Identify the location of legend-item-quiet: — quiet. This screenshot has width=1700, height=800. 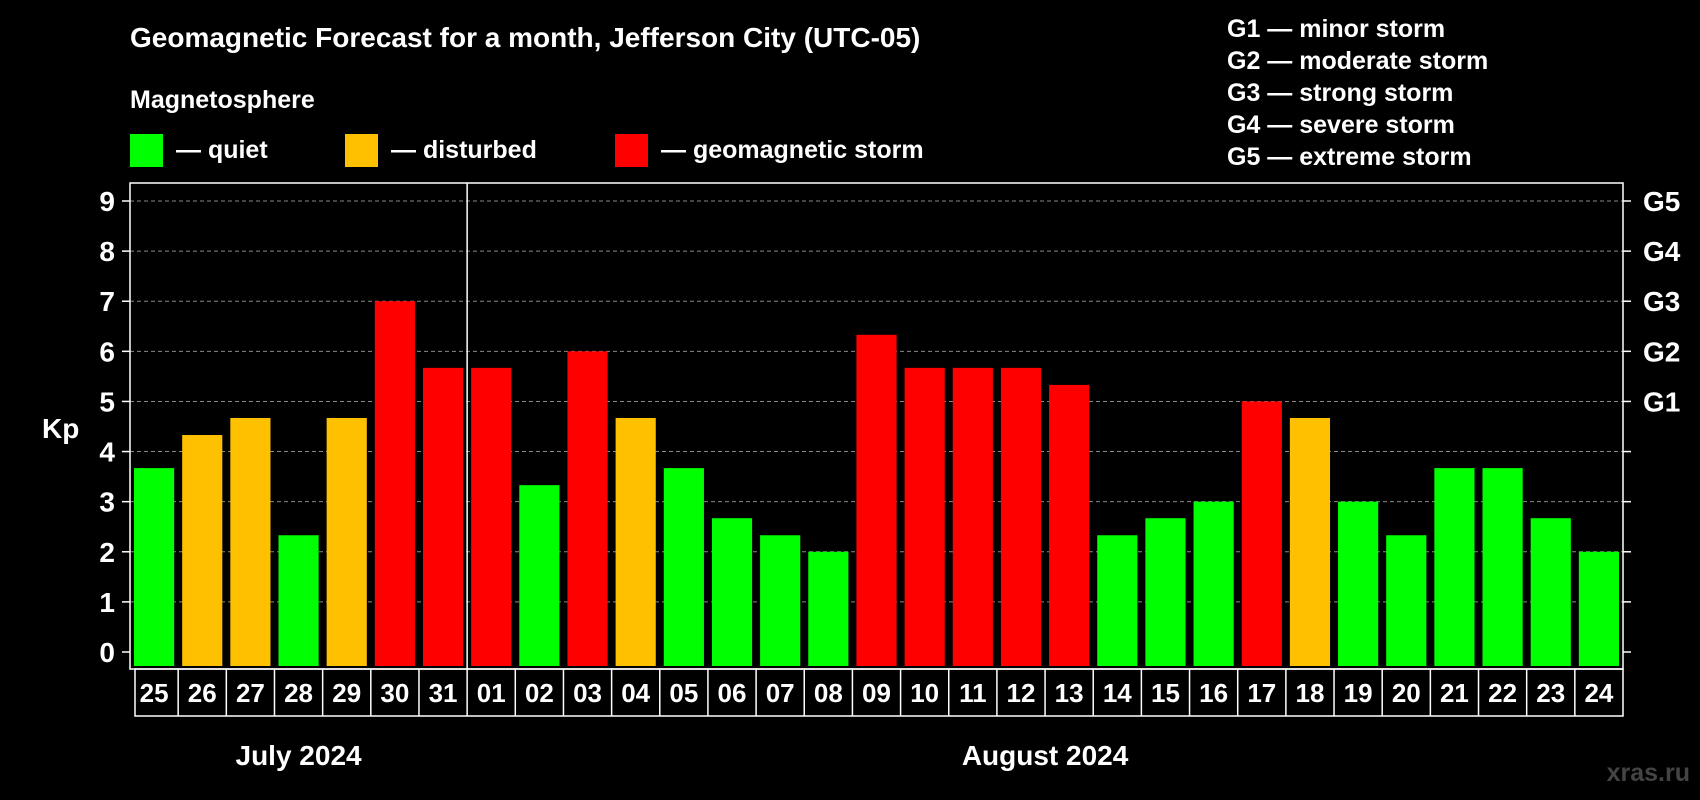
(199, 150).